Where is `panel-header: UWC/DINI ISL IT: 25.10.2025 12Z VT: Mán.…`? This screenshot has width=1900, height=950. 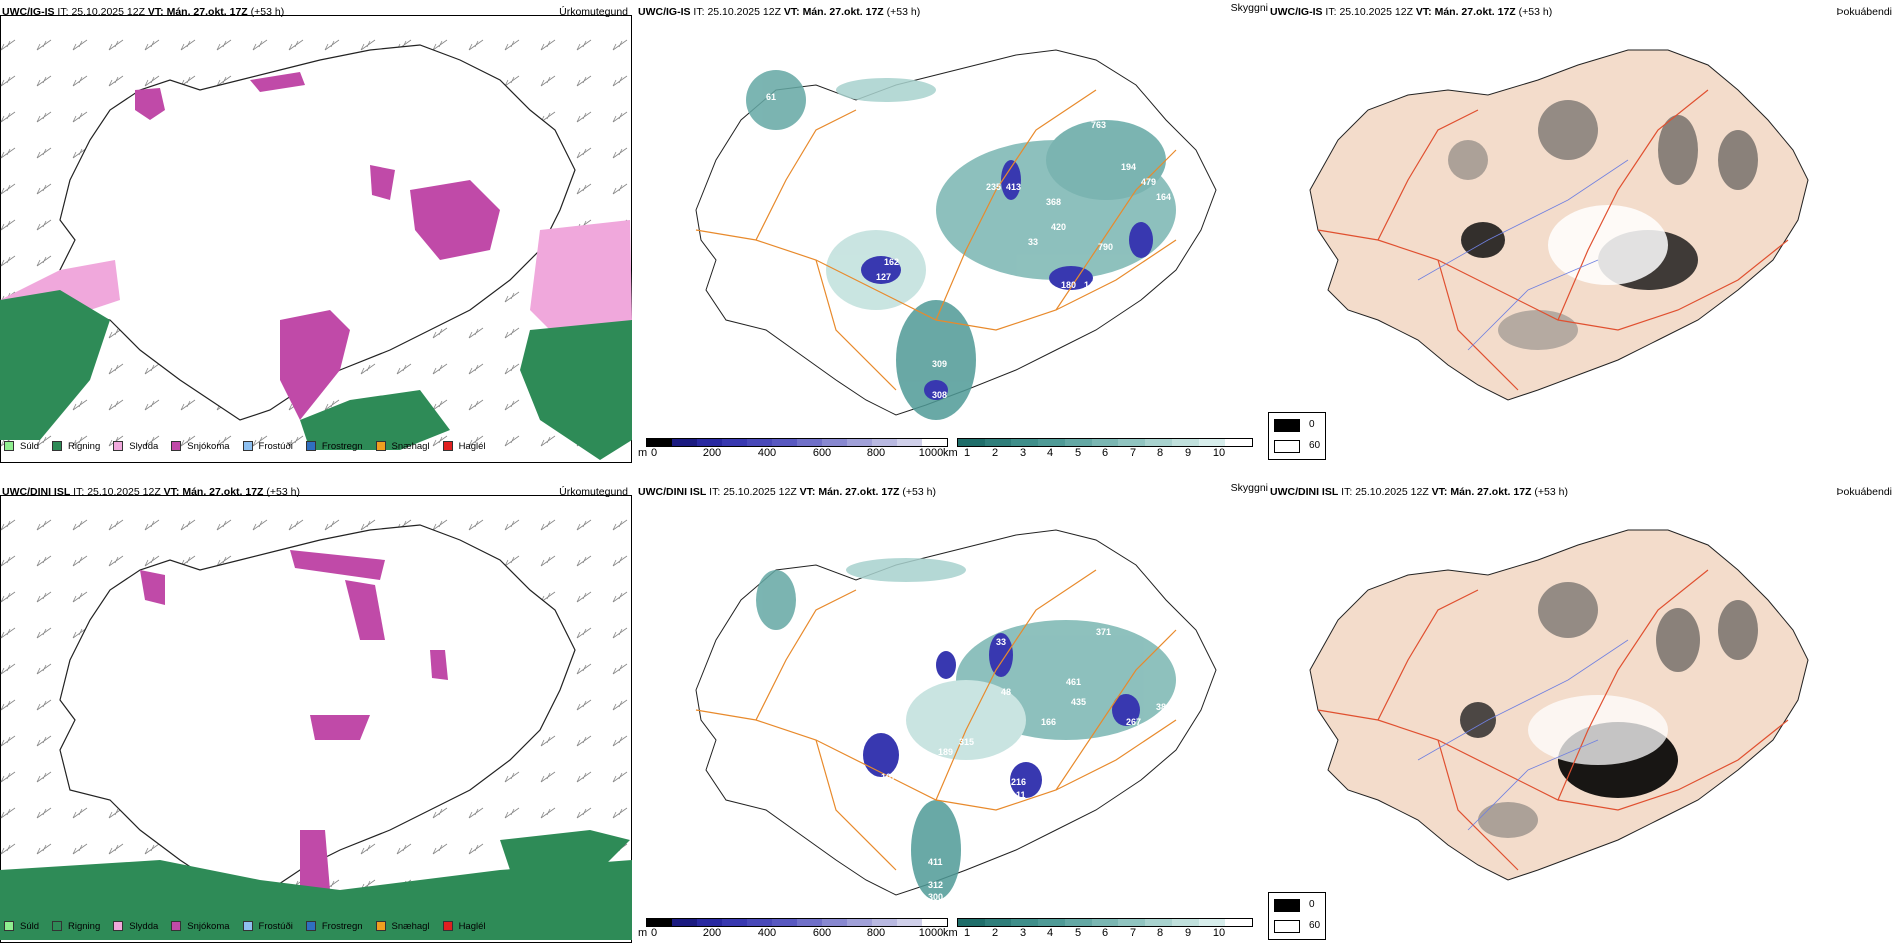
panel-header: UWC/DINI ISL IT: 25.10.2025 12Z VT: Mán.… is located at coordinates (787, 492).